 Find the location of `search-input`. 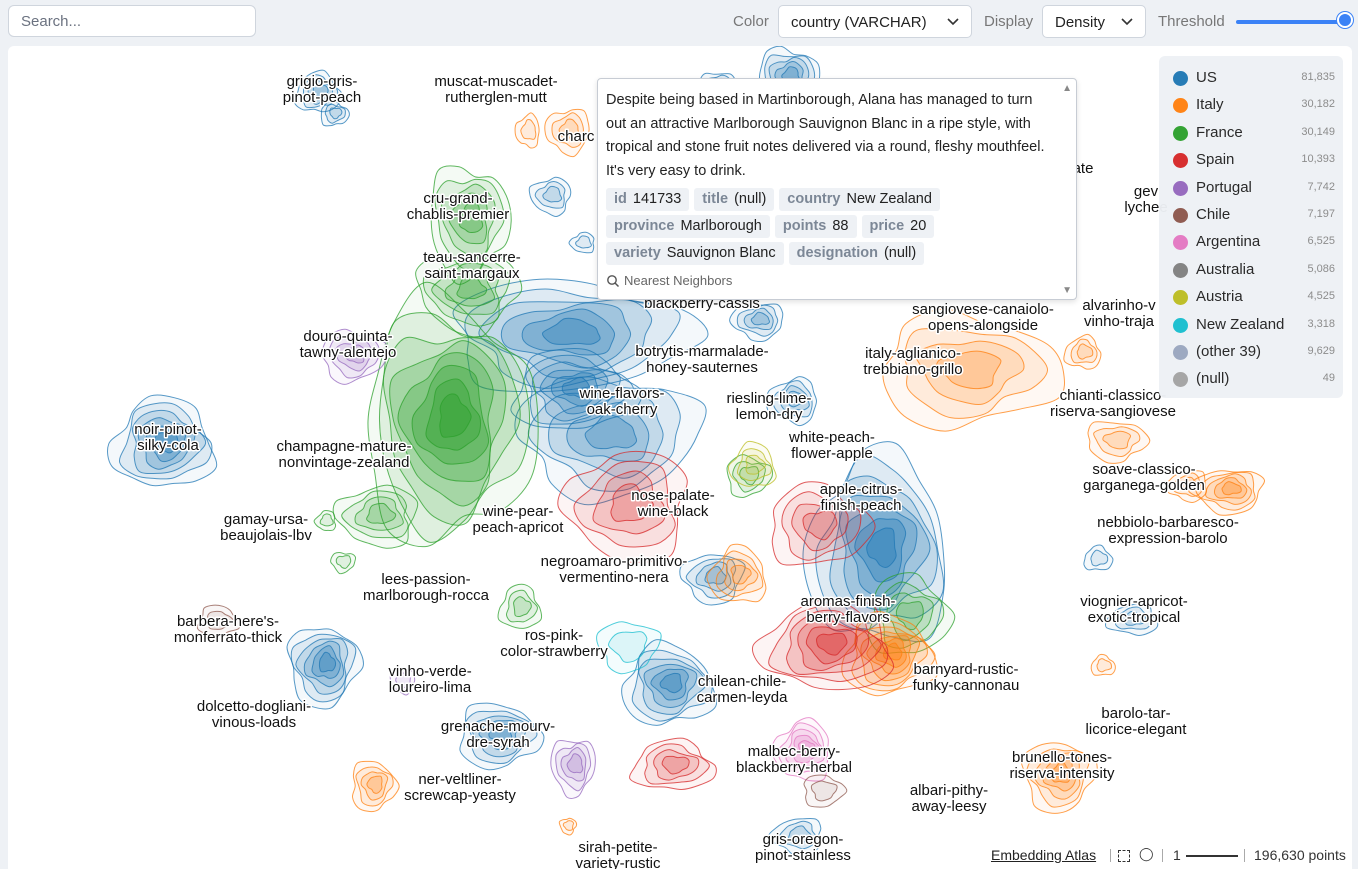

search-input is located at coordinates (132, 21).